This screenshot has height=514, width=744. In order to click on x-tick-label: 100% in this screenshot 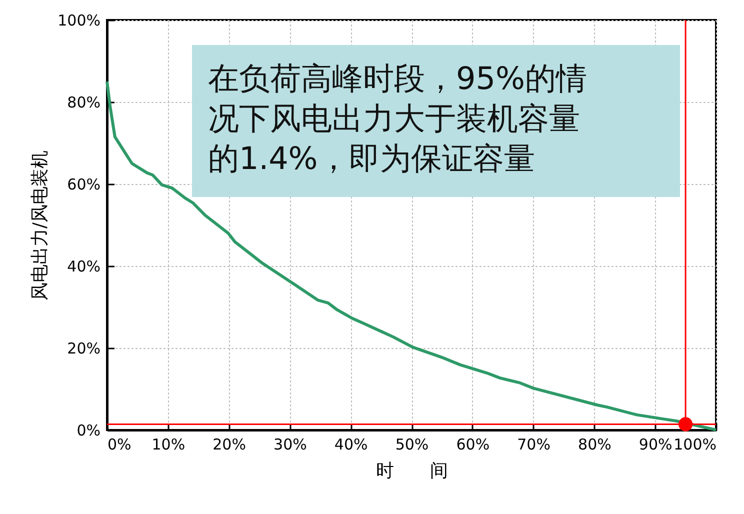, I will do `click(695, 445)`.